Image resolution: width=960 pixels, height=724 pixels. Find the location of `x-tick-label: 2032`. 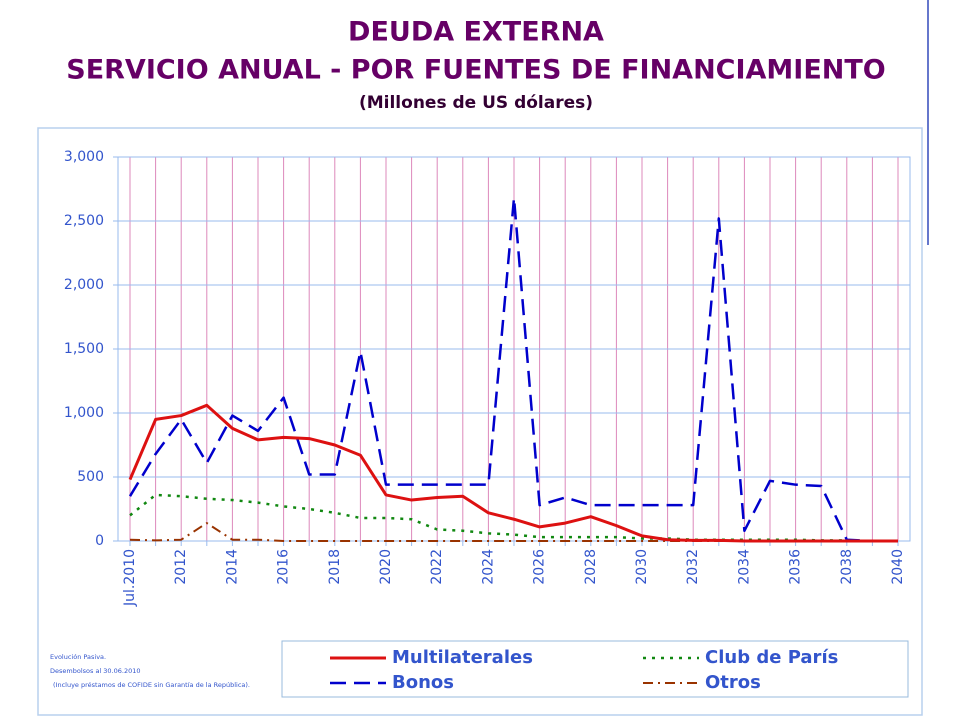

x-tick-label: 2032 is located at coordinates (693, 567).